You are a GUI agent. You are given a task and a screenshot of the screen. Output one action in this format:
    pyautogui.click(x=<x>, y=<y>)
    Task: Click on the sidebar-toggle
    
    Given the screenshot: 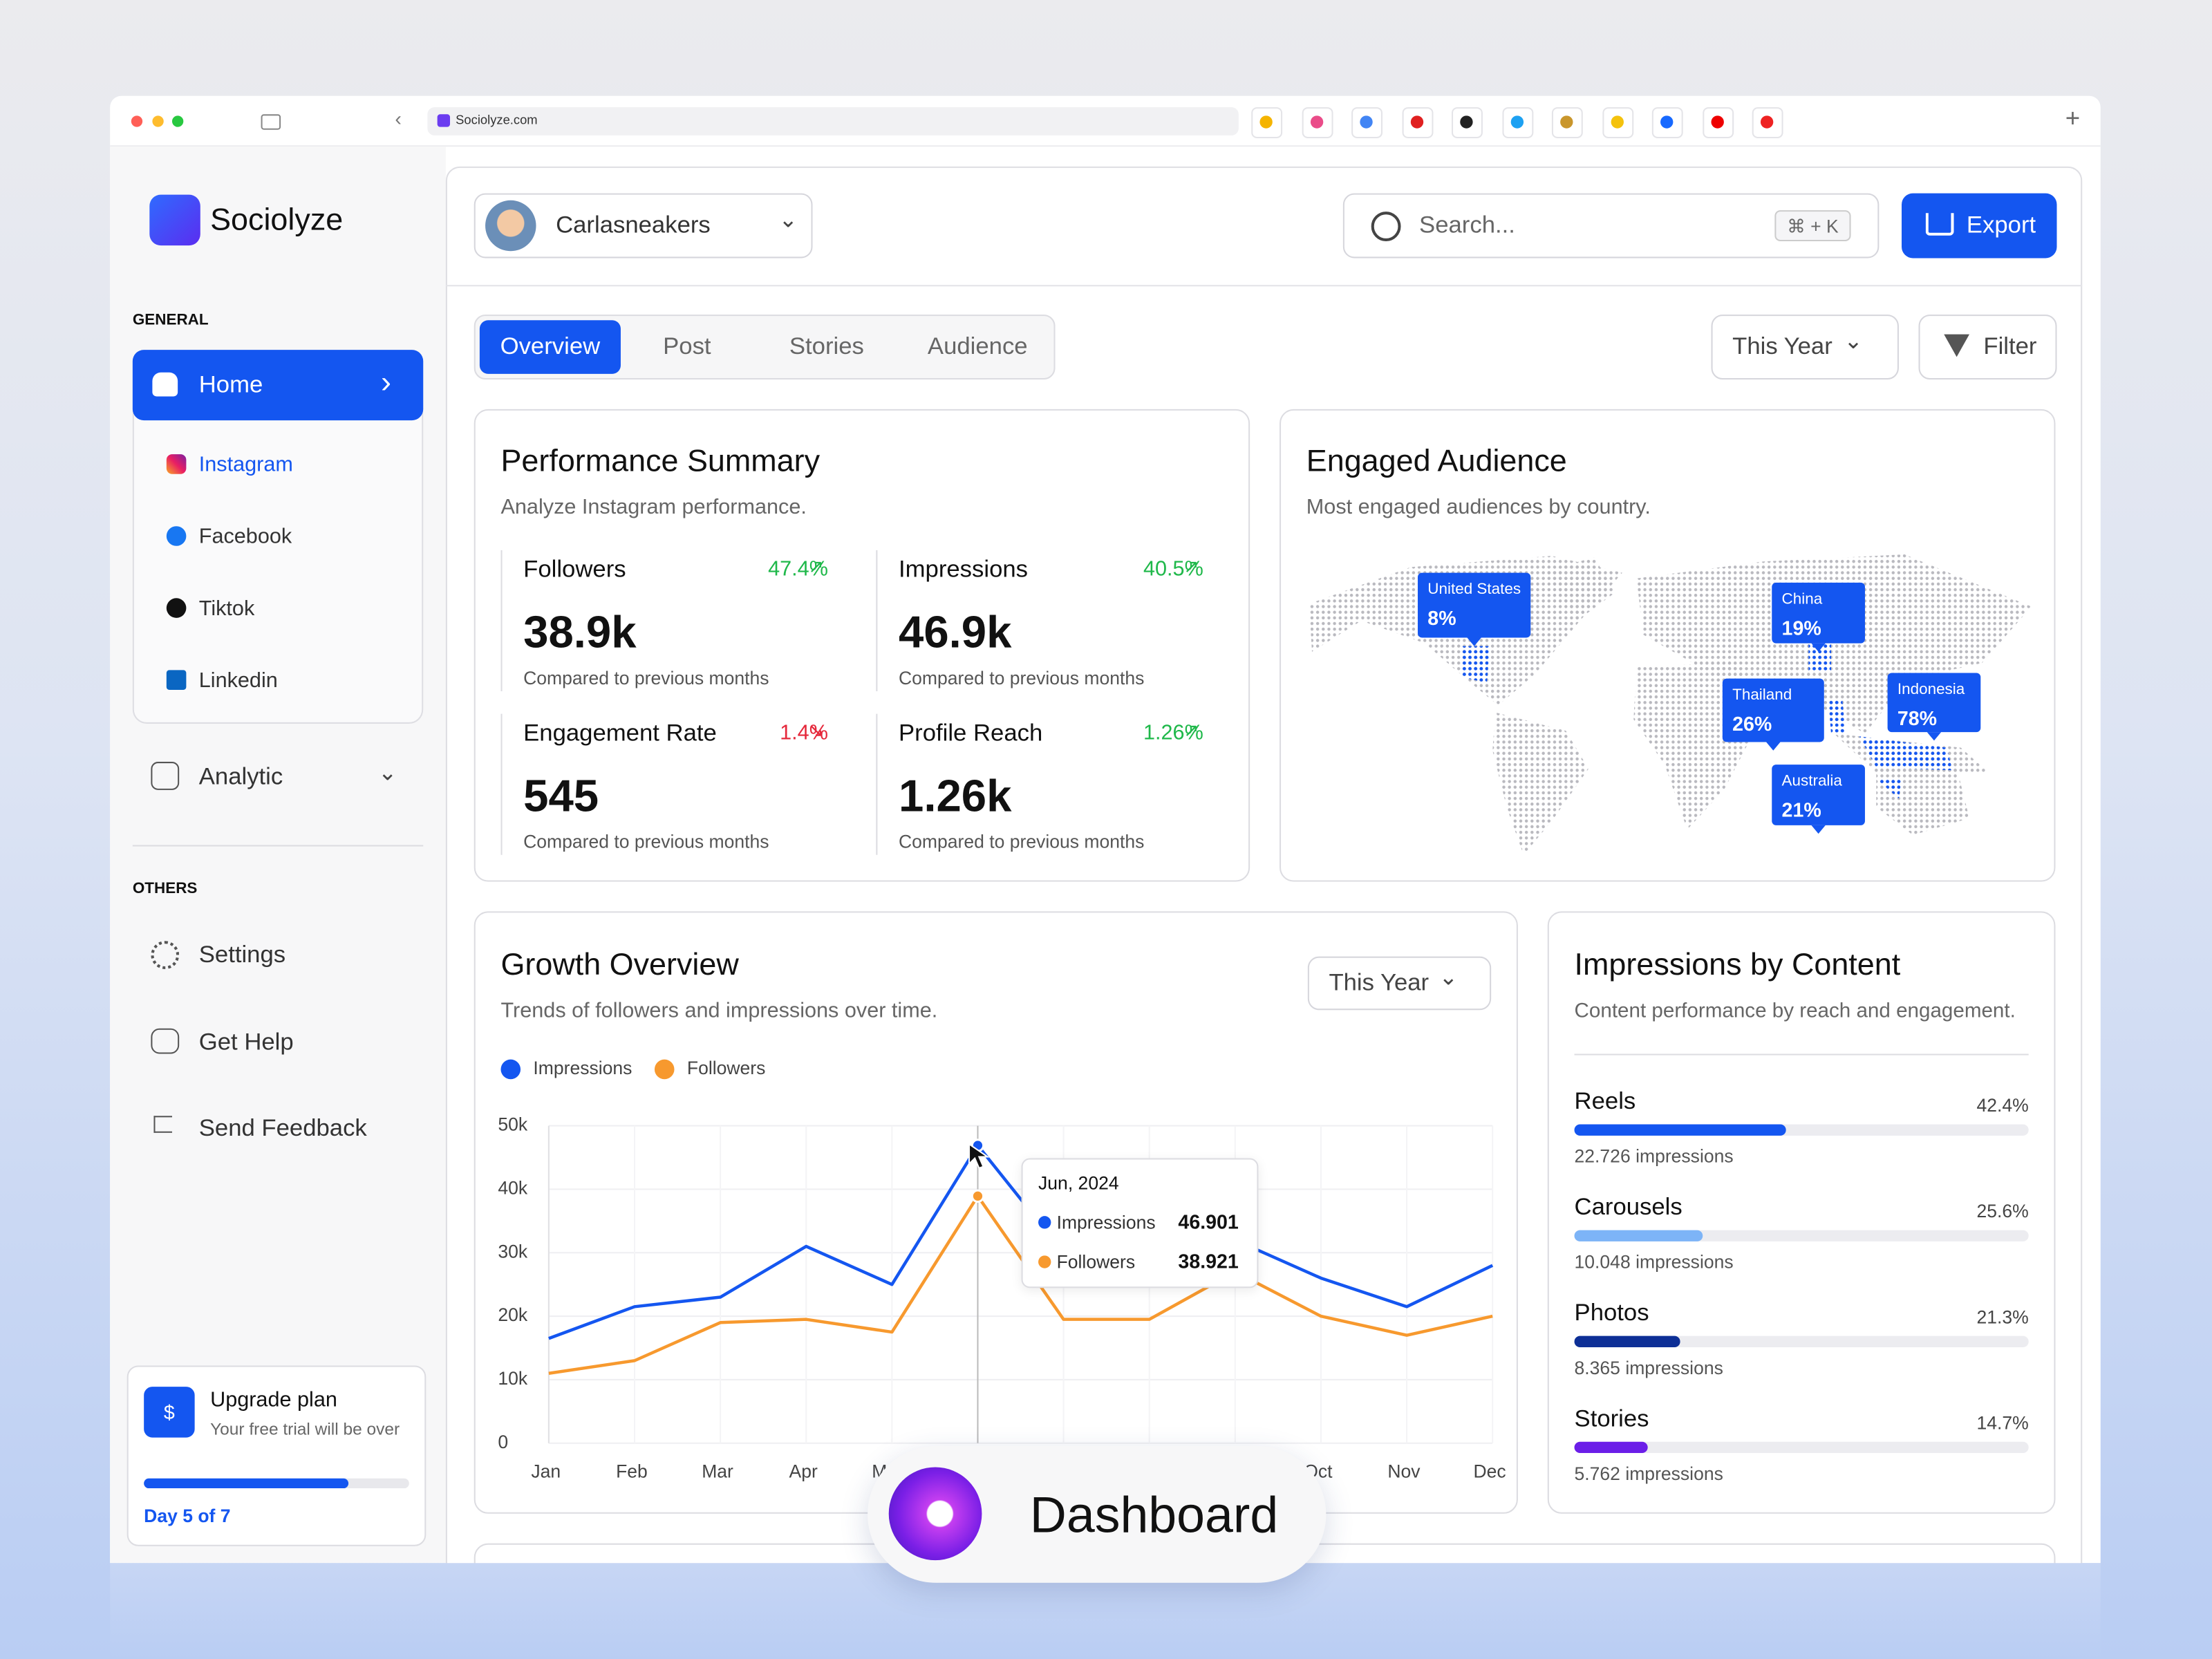 What is the action you would take?
    pyautogui.click(x=271, y=122)
    